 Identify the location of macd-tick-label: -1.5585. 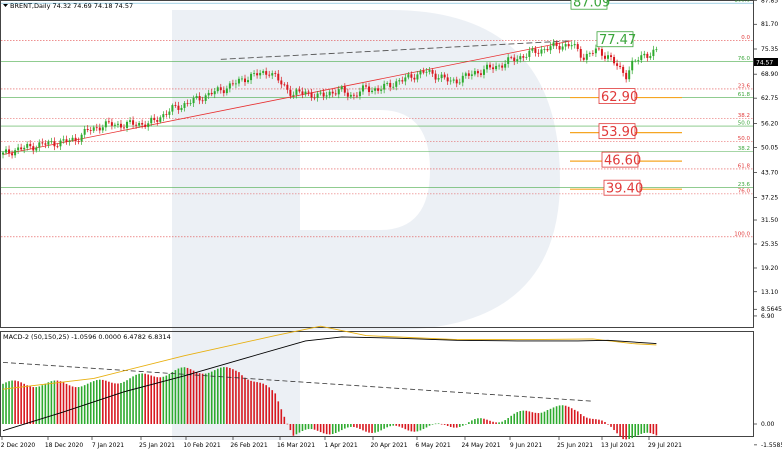
(771, 445).